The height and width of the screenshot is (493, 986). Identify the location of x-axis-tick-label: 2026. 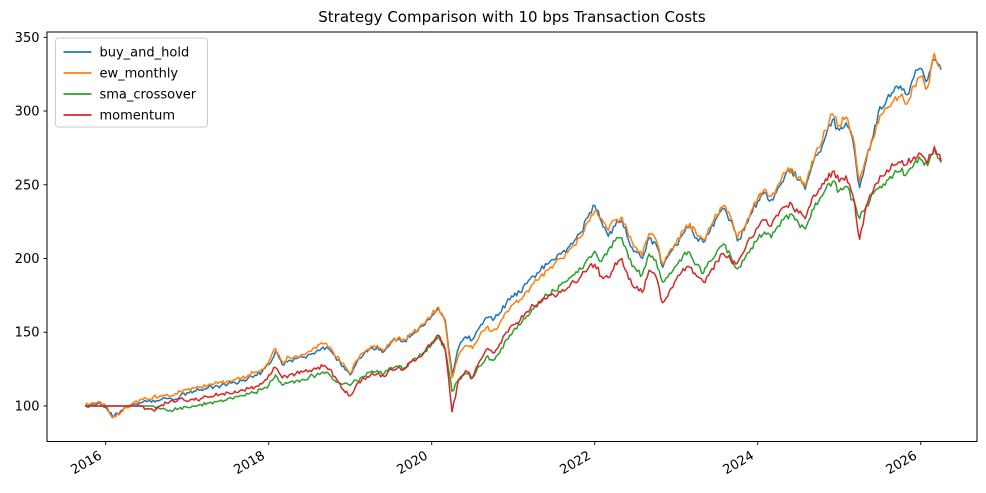
(902, 463).